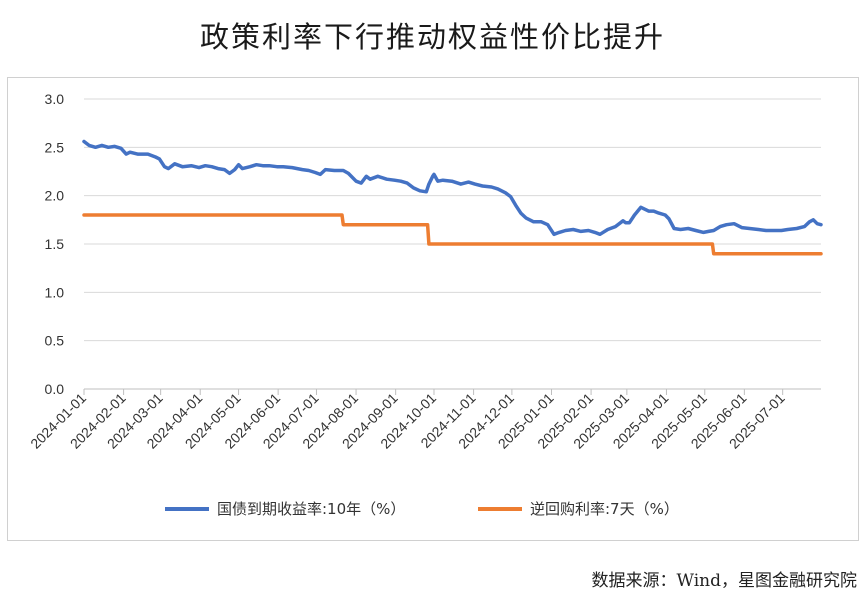 Image resolution: width=865 pixels, height=601 pixels. Describe the element at coordinates (55, 244) in the screenshot. I see `y-tick-label-3: 1.5` at that location.